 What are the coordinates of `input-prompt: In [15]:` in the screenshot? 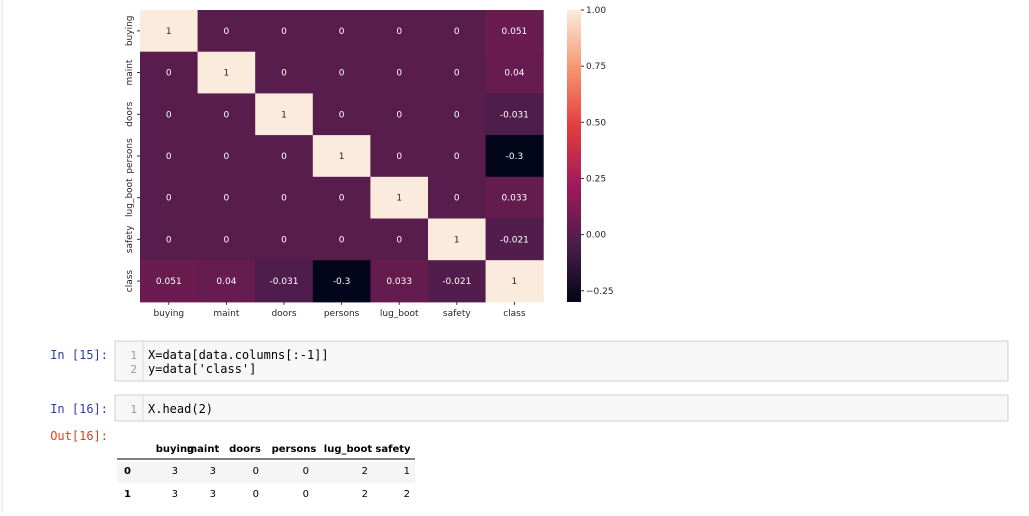 It's located at (79, 355).